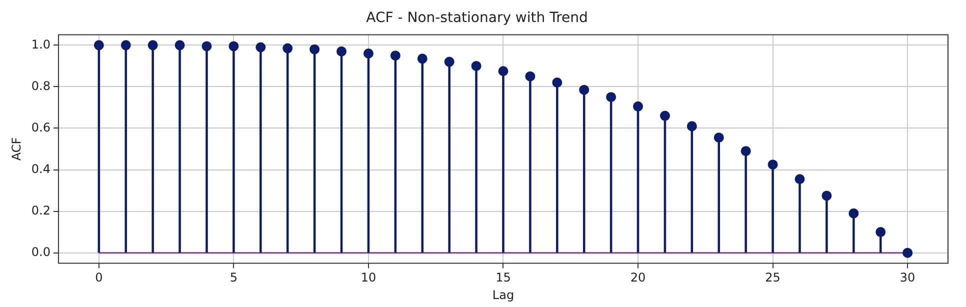 This screenshot has width=966, height=307. I want to click on chart-title: ACF - Non-stationary with Trend, so click(477, 18).